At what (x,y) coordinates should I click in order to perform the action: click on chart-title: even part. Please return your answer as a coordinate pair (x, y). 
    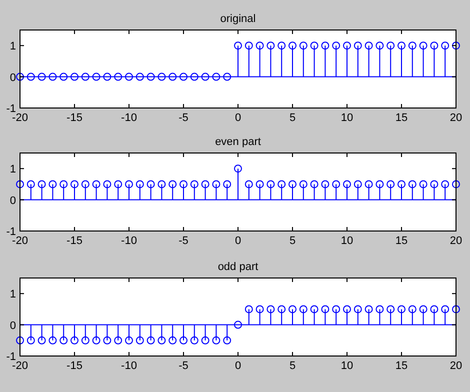
    Looking at the image, I should click on (238, 142).